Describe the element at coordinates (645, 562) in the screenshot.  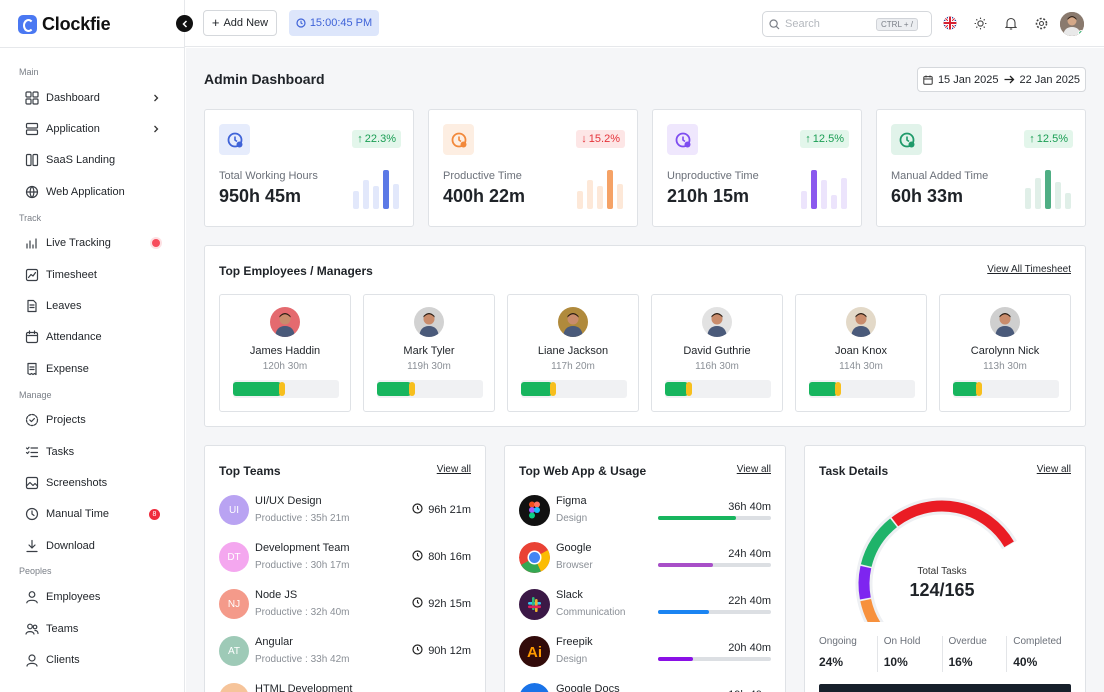
I see `app-row: Google Browser 24h 40m` at that location.